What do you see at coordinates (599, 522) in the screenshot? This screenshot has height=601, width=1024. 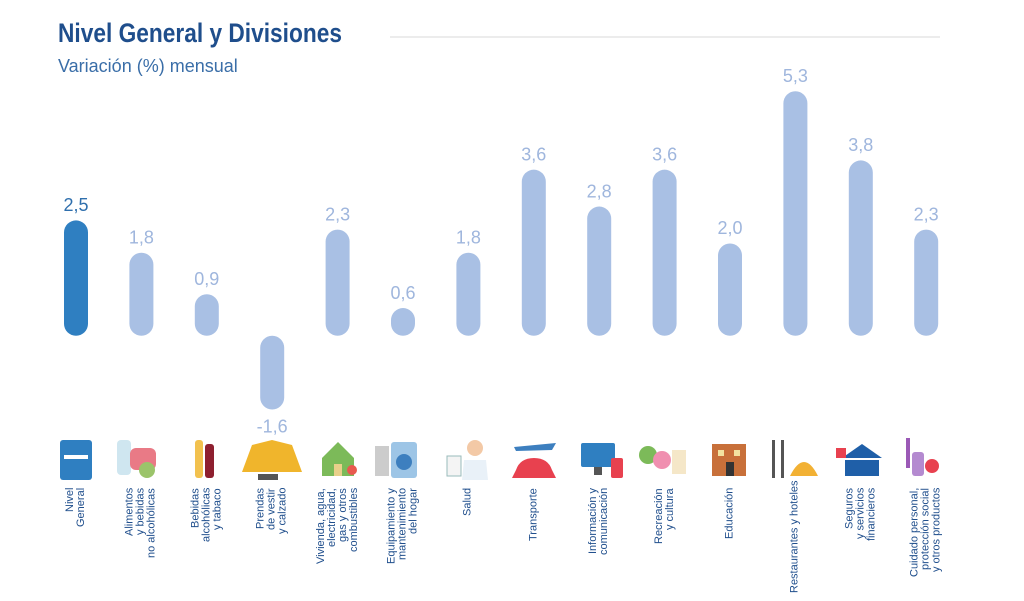 I see `x-tick-label: Información y comunicación` at bounding box center [599, 522].